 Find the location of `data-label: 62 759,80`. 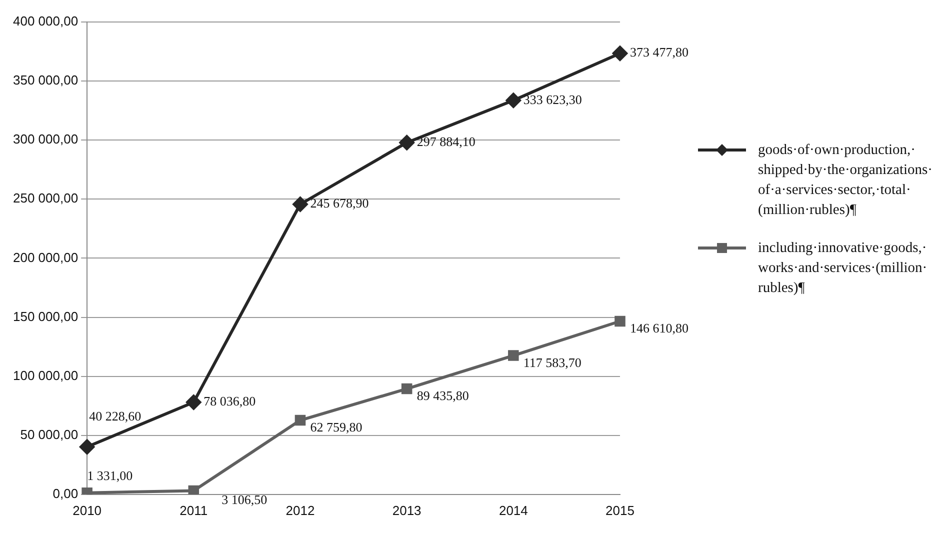

data-label: 62 759,80 is located at coordinates (336, 427).